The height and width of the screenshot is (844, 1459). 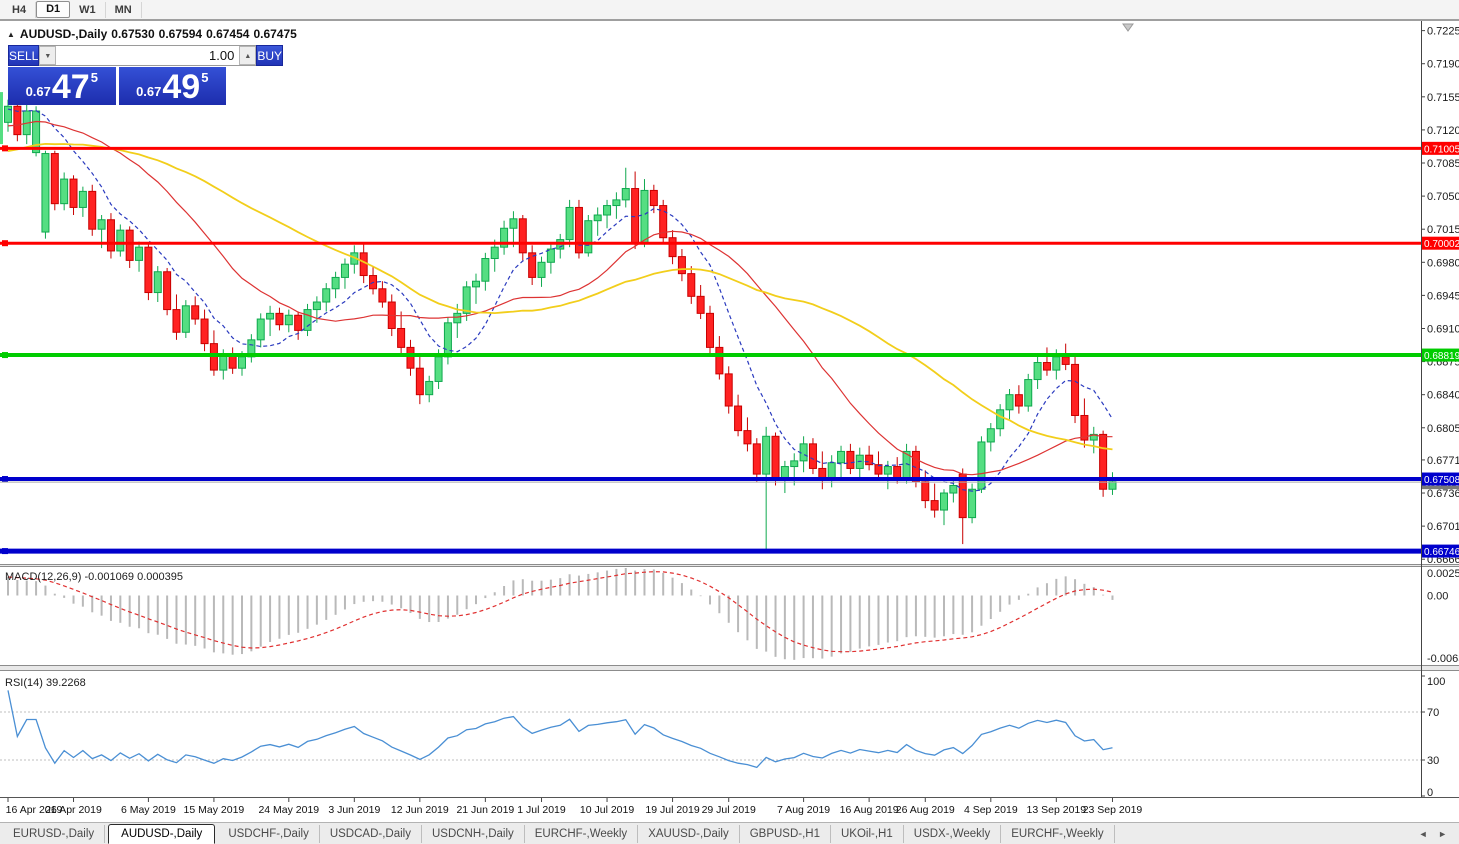 I want to click on svg-text: 0.70002, so click(x=1441, y=244).